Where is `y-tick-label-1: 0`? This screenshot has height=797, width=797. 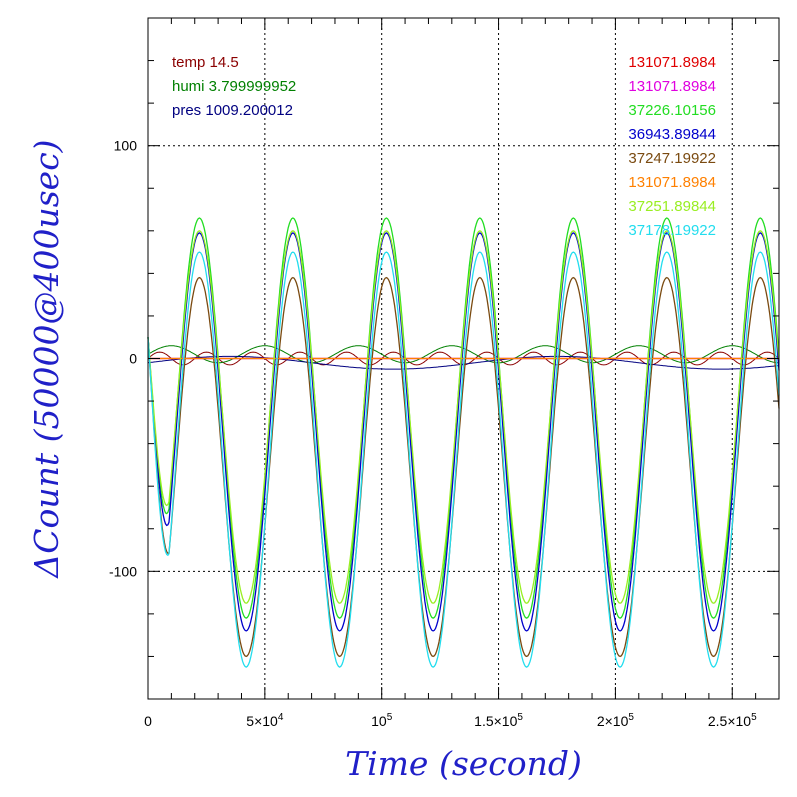 y-tick-label-1: 0 is located at coordinates (133, 359).